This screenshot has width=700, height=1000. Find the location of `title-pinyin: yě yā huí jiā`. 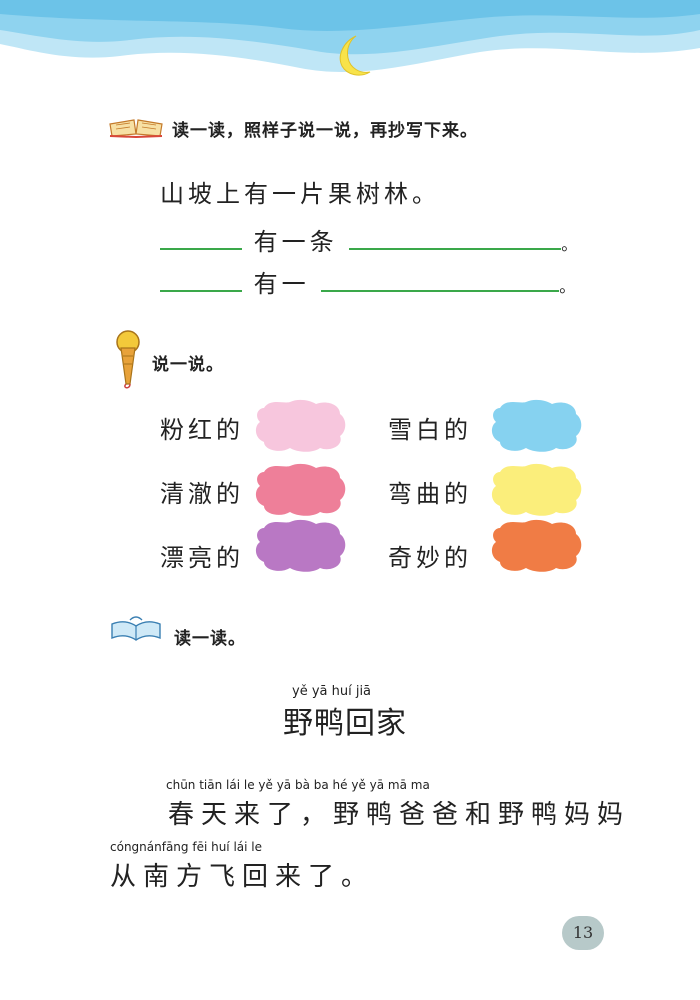

title-pinyin: yě yā huí jiā is located at coordinates (332, 691).